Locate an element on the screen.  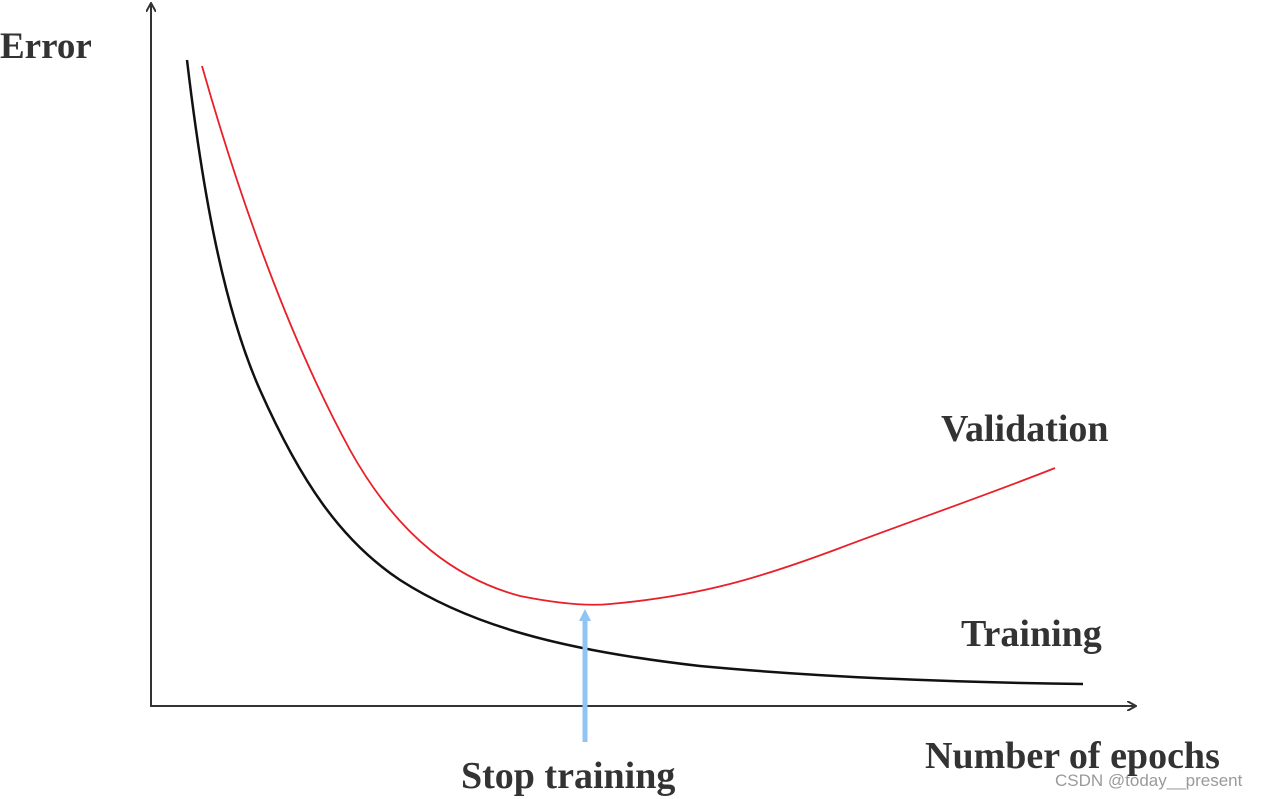
validation-label: Validation is located at coordinates (1025, 429).